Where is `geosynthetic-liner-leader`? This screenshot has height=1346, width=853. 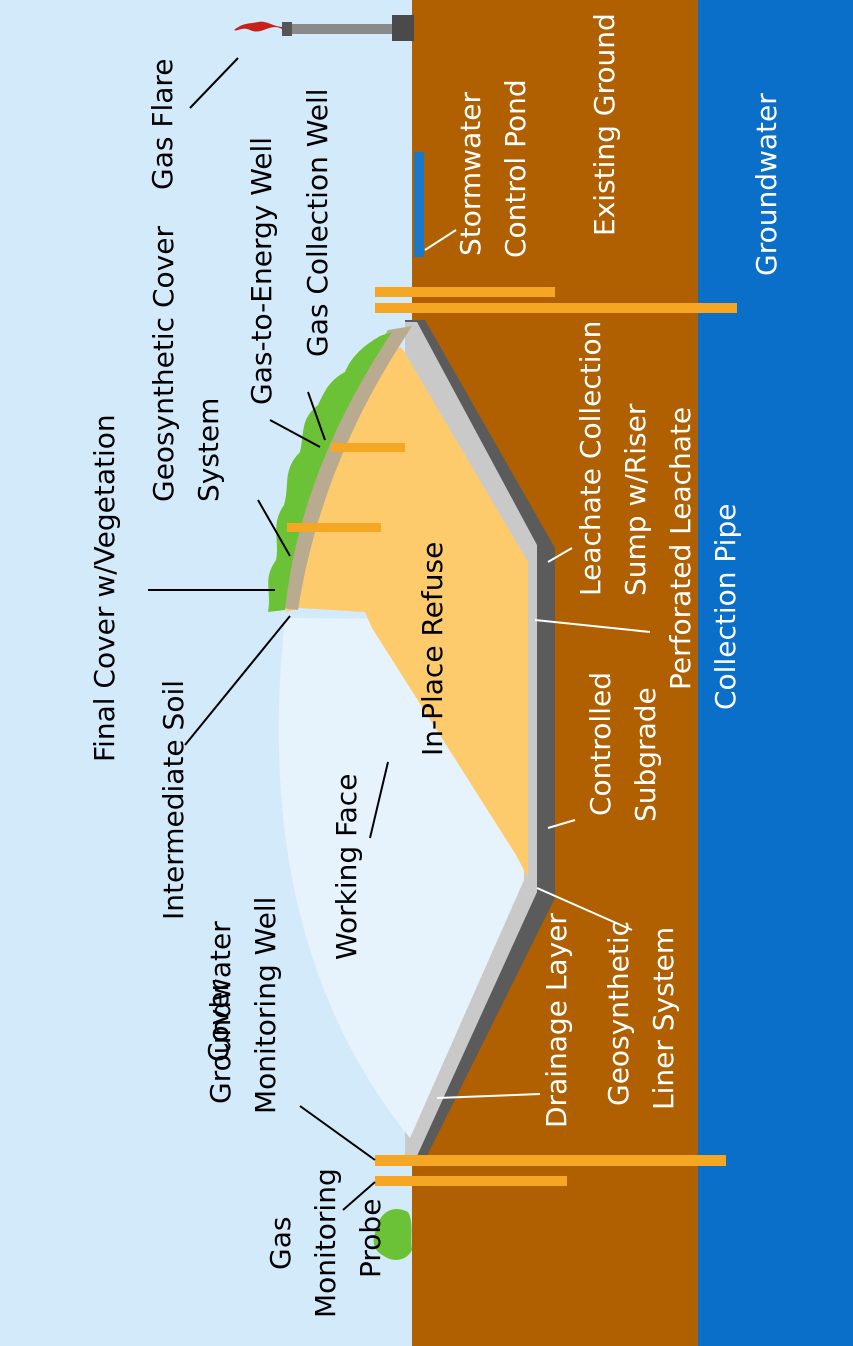 geosynthetic-liner-leader is located at coordinates (584, 909).